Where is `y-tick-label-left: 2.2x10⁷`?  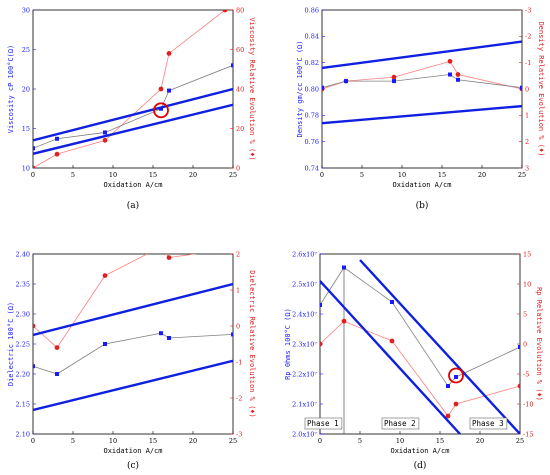
y-tick-label-left: 2.2x10⁷ is located at coordinates (304, 374).